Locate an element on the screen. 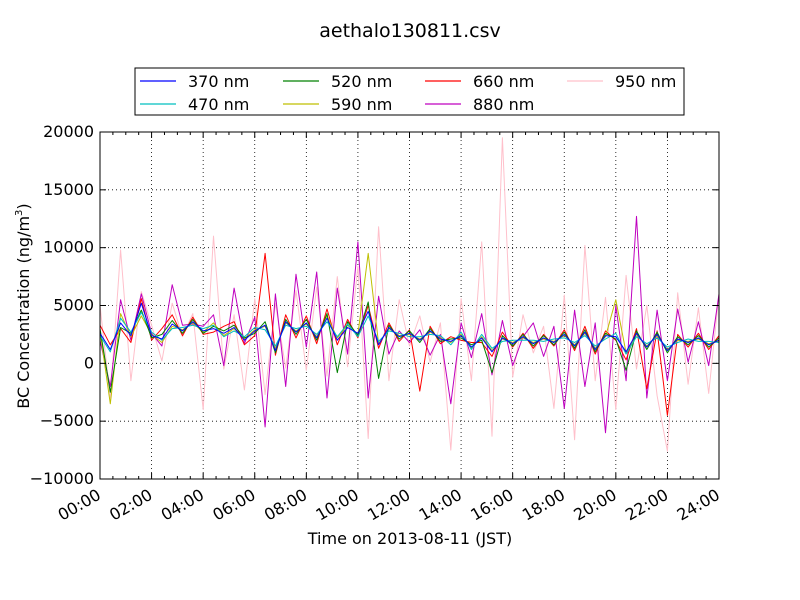 The width and height of the screenshot is (800, 600). y-tick-label: 0 is located at coordinates (89, 362).